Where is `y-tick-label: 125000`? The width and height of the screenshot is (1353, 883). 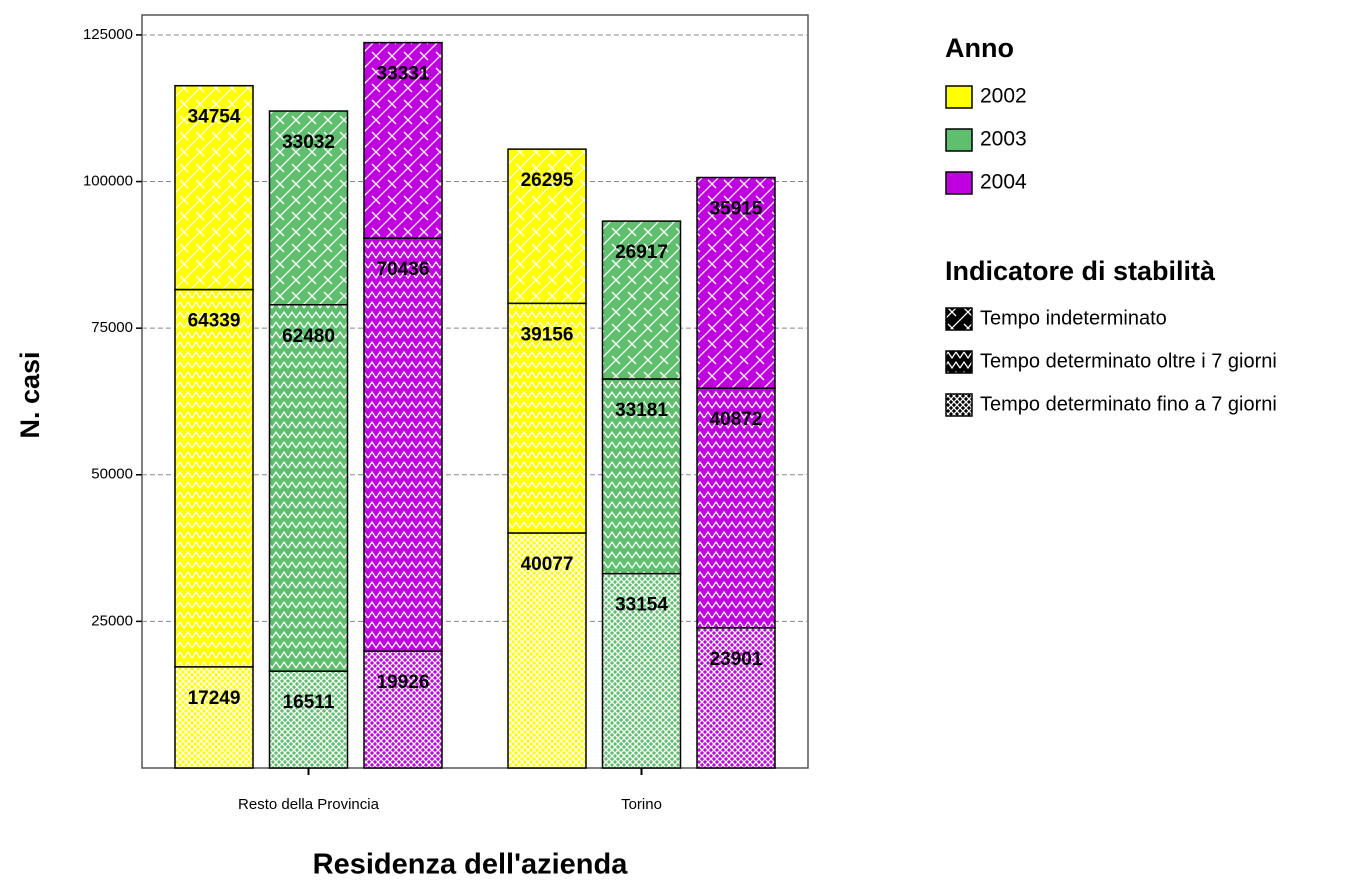
y-tick-label: 125000 is located at coordinates (108, 34).